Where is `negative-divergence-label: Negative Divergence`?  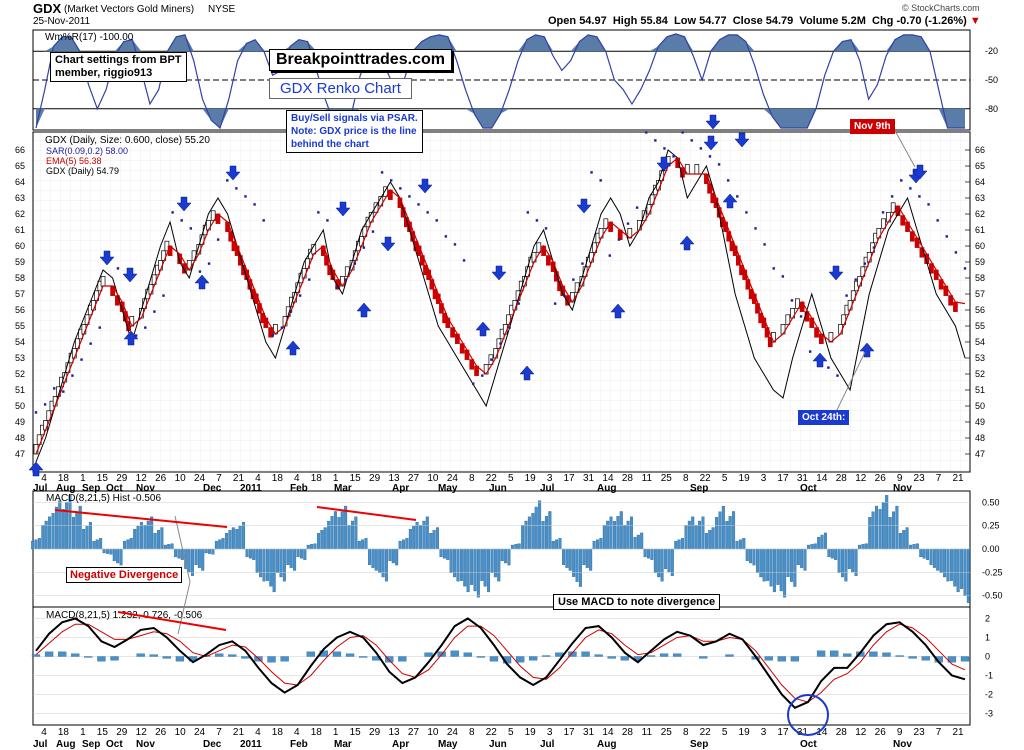
negative-divergence-label: Negative Divergence is located at coordinates (124, 575).